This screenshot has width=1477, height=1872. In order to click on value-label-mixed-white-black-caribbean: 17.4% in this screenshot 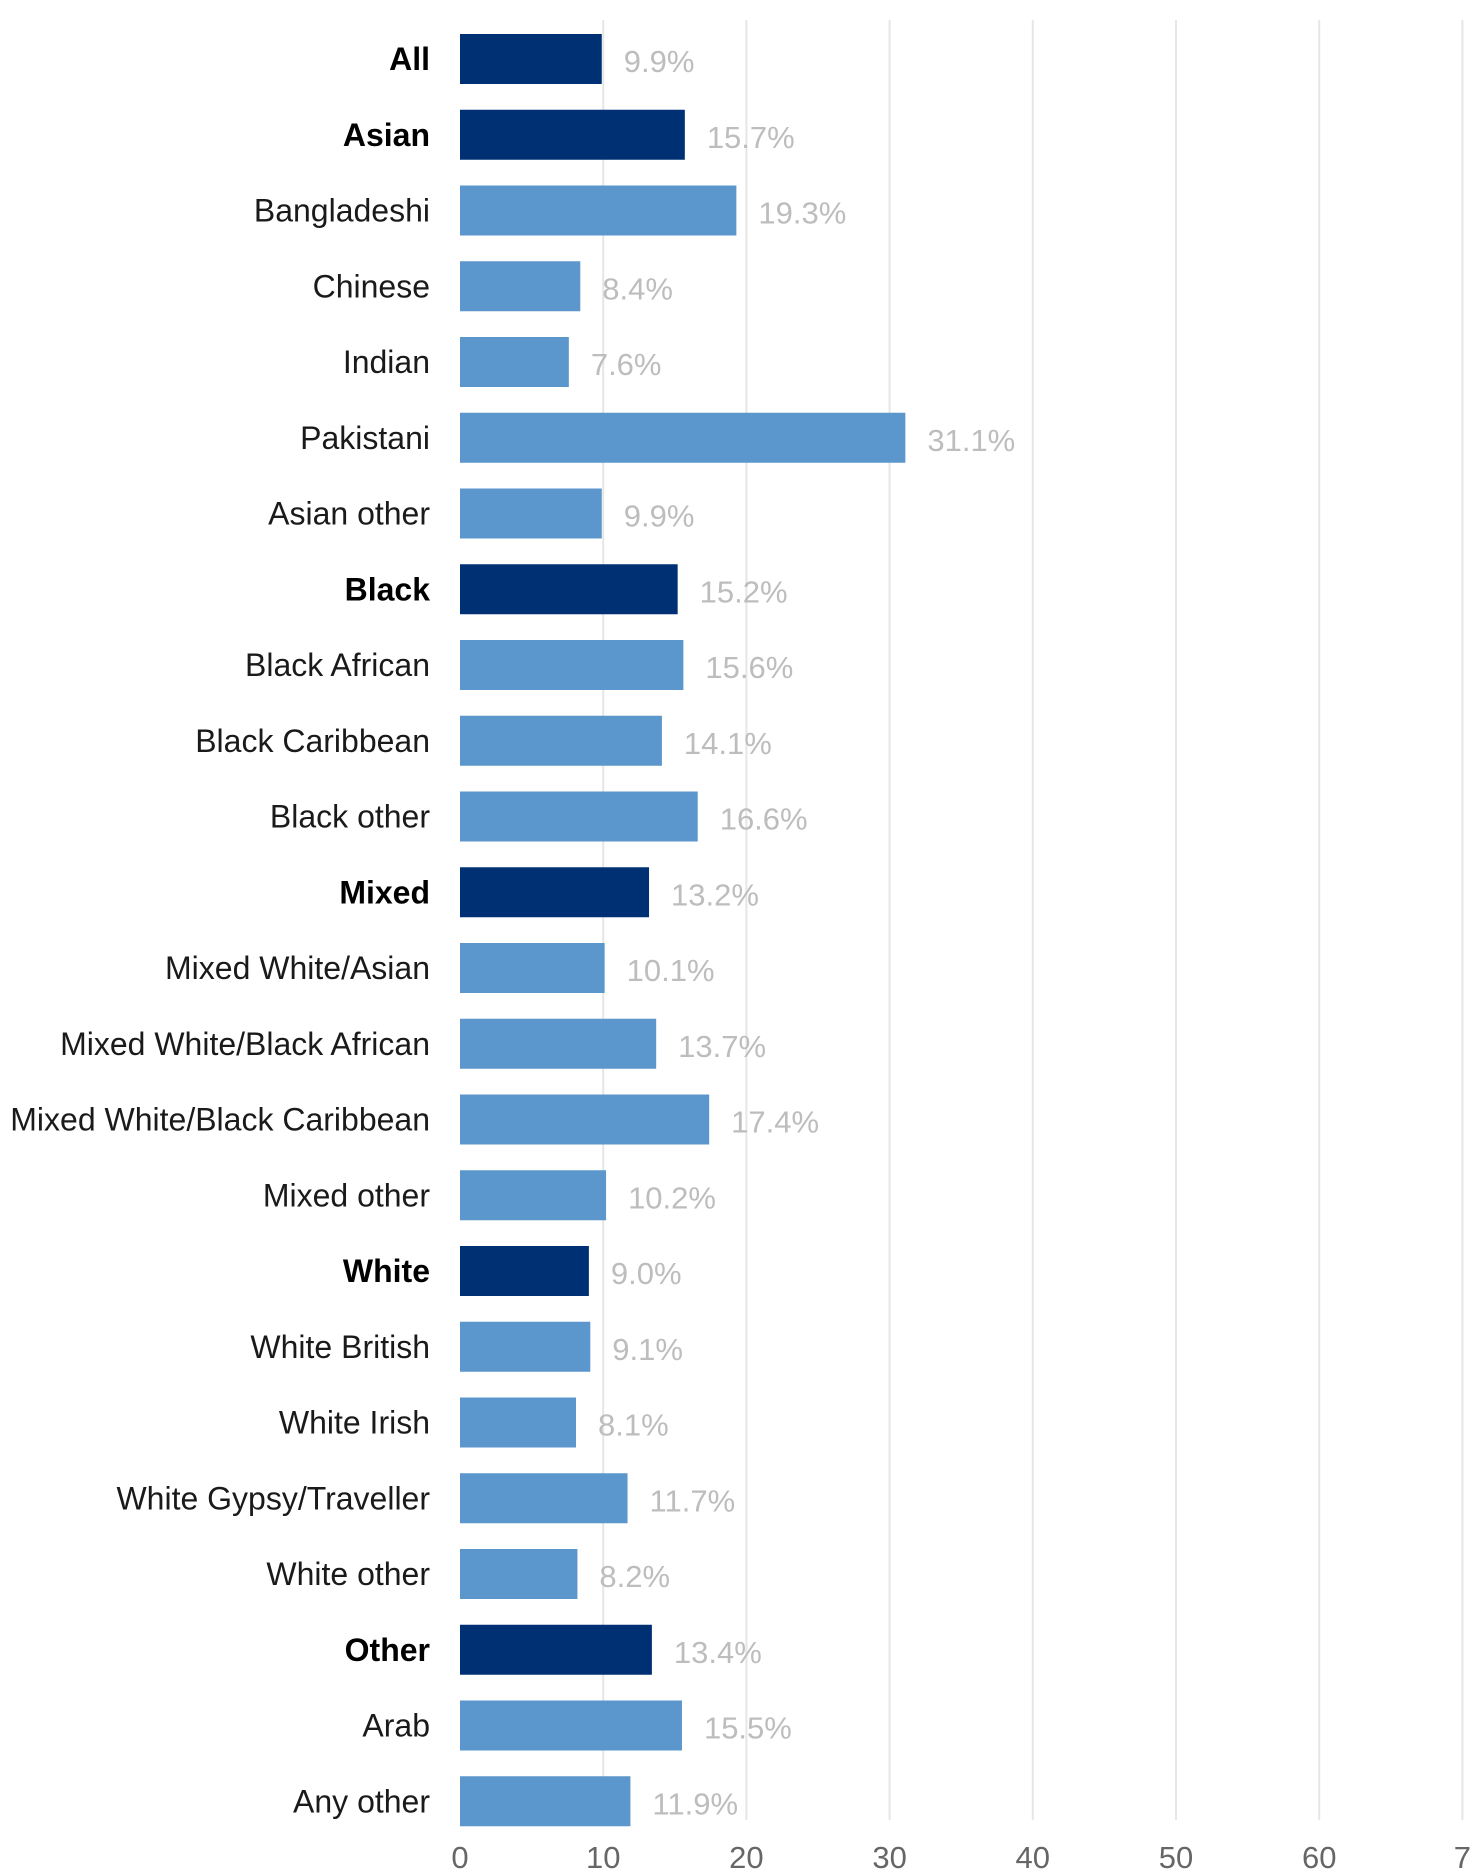, I will do `click(775, 1122)`.